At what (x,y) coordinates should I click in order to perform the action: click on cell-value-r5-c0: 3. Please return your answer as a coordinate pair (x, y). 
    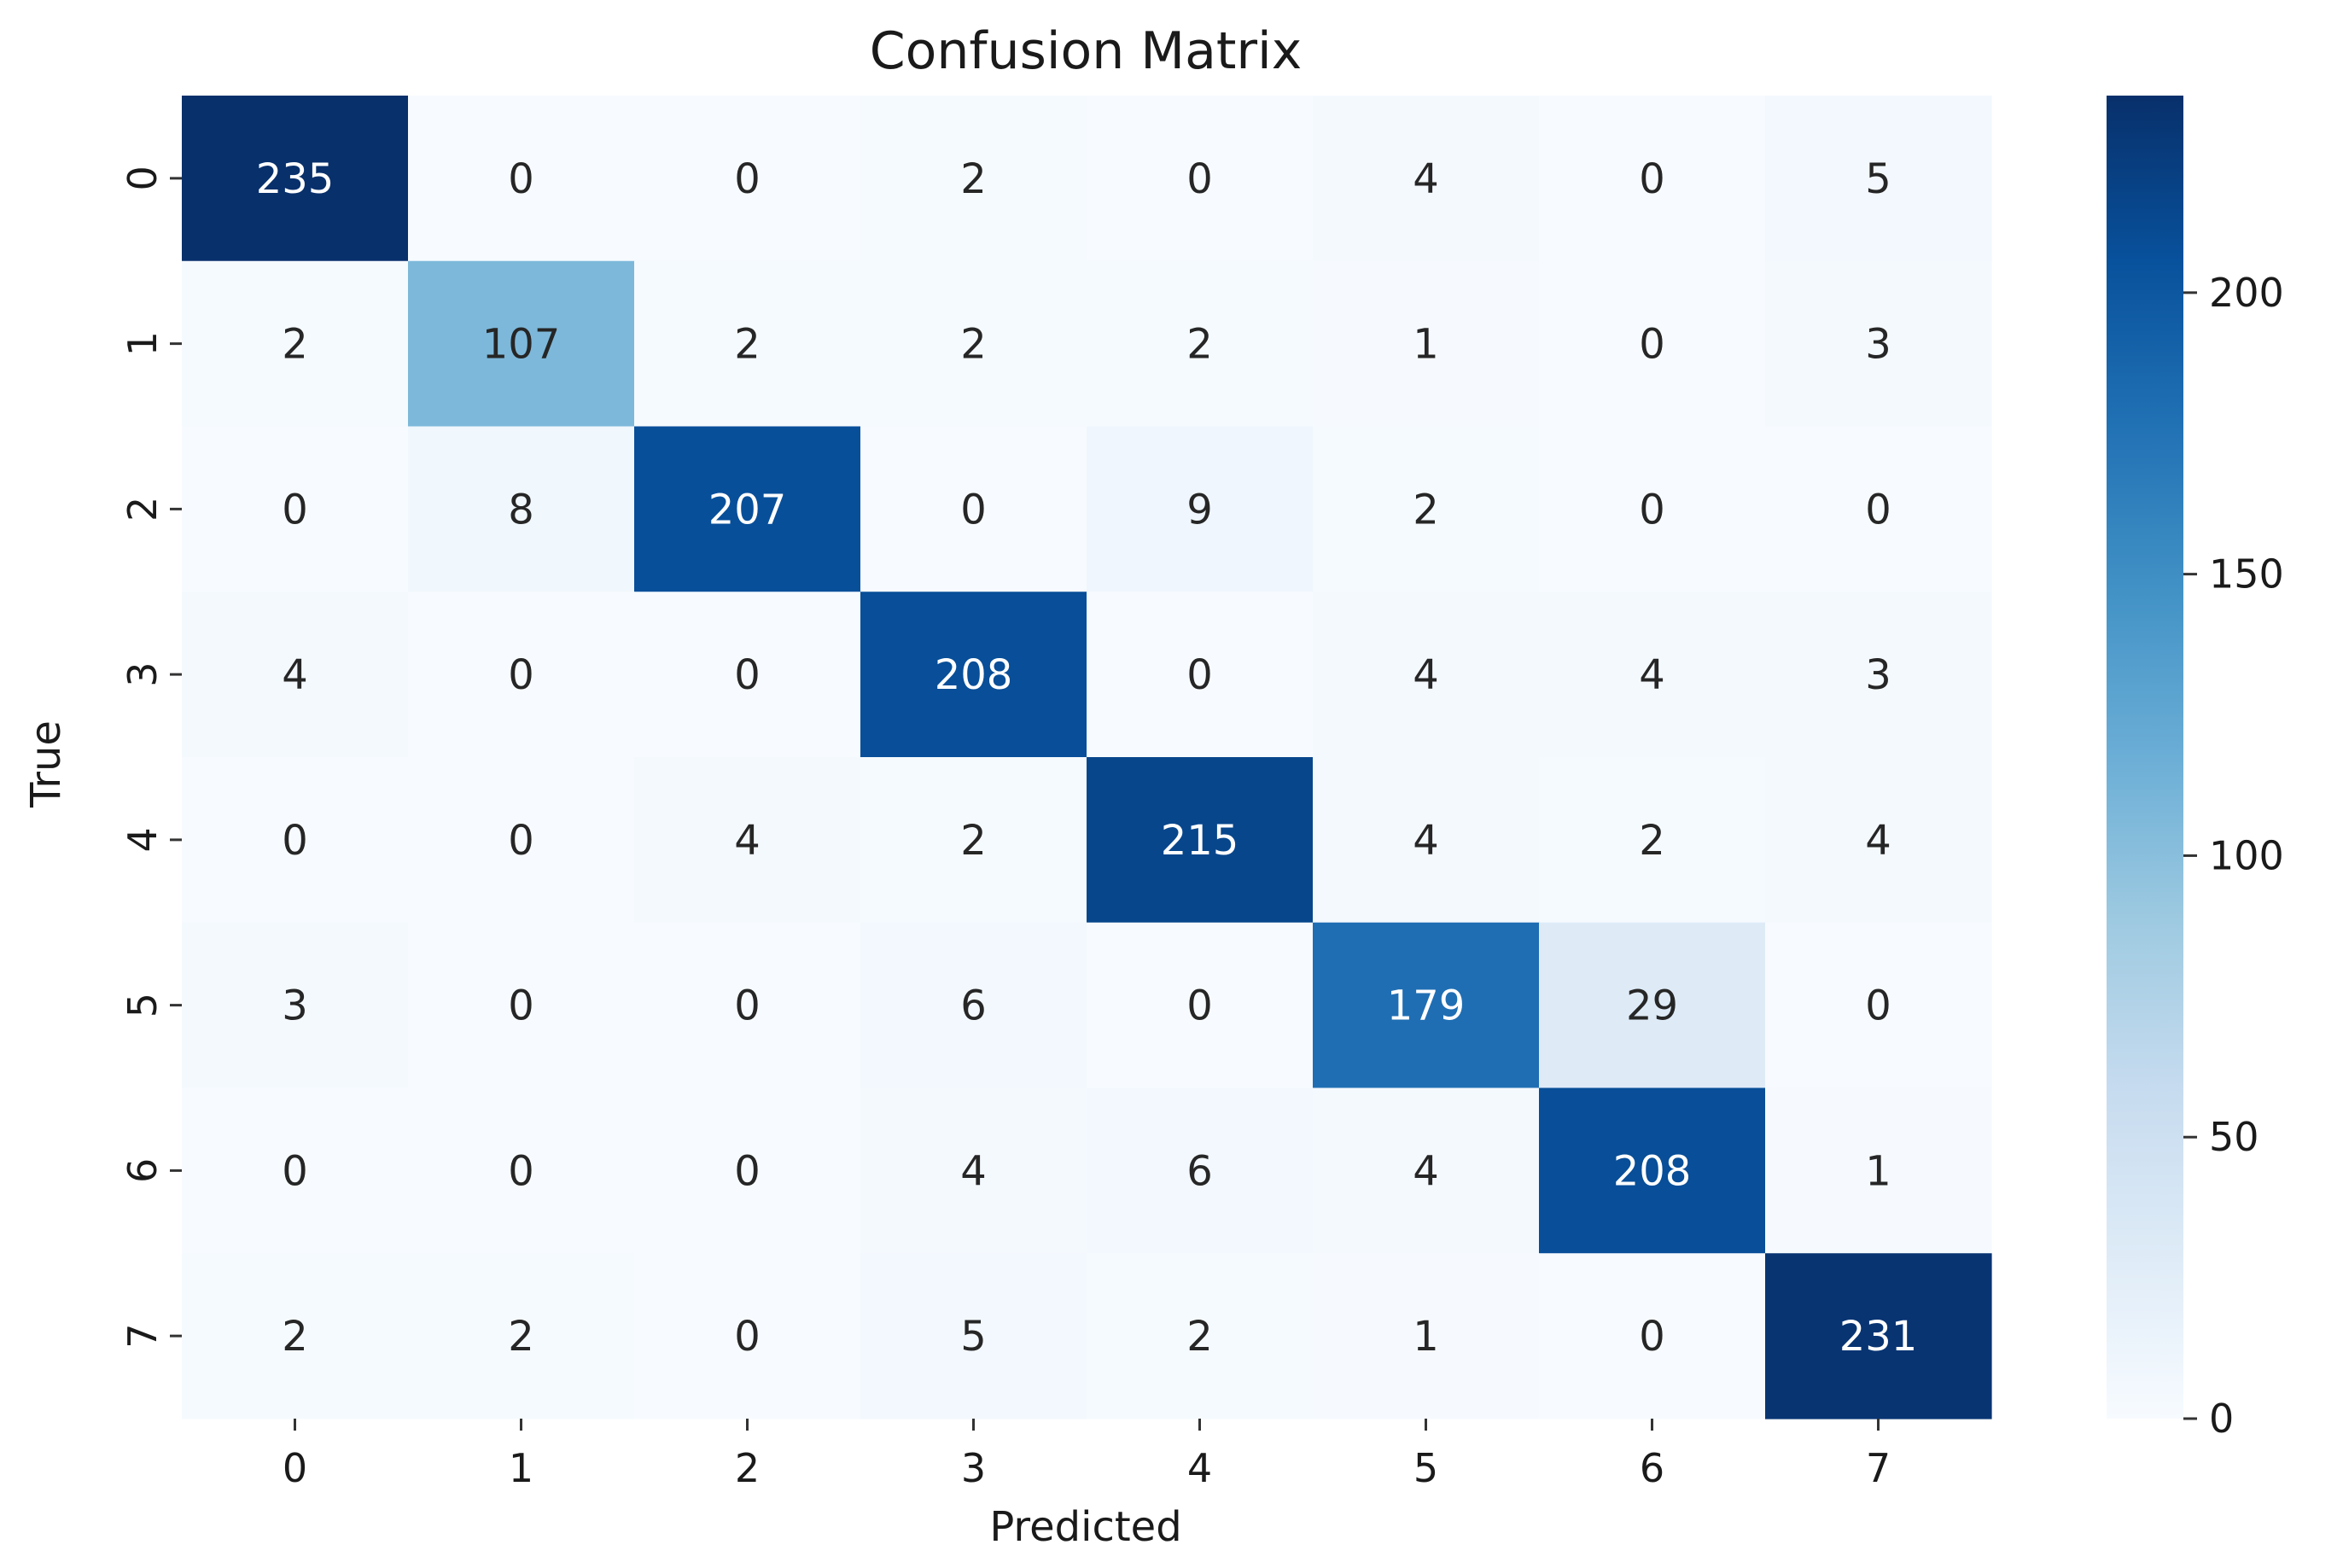
    Looking at the image, I should click on (295, 1006).